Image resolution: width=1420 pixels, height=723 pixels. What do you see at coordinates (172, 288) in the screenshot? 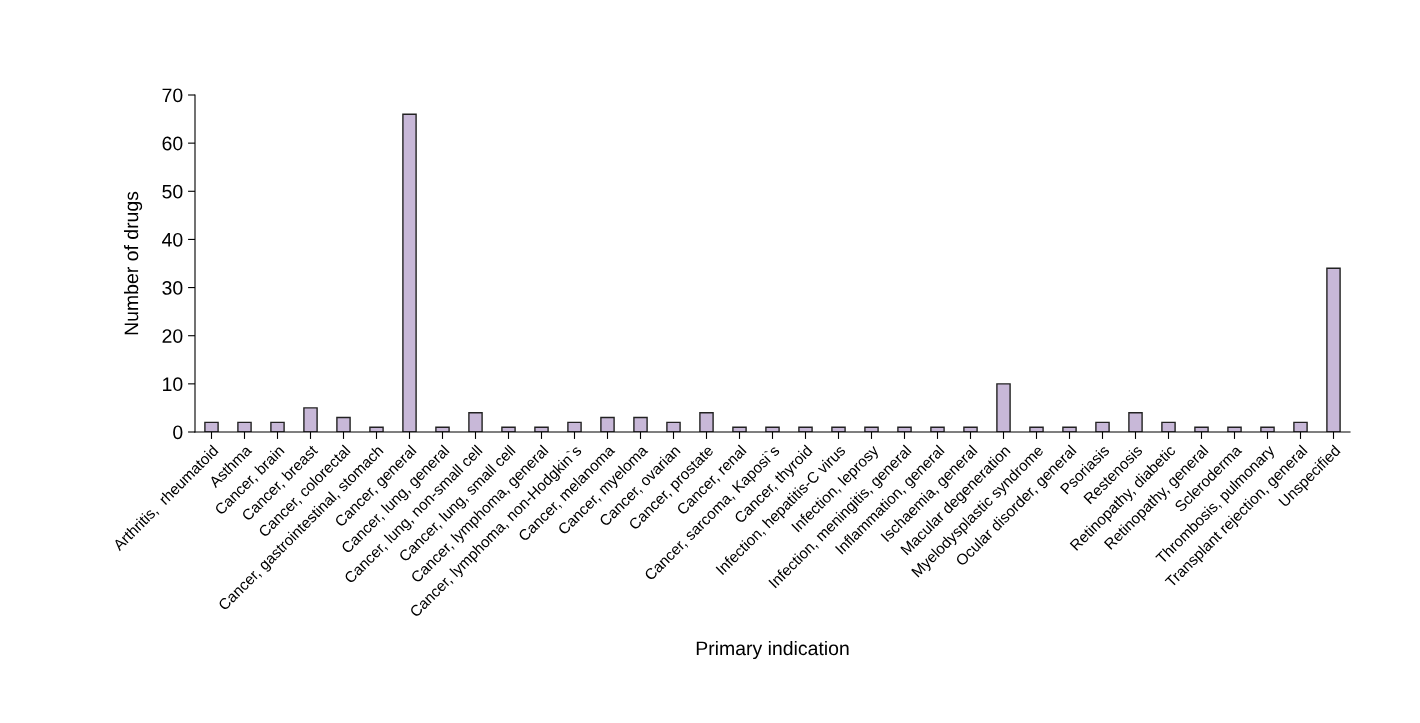
I see `y-tick-label: 30` at bounding box center [172, 288].